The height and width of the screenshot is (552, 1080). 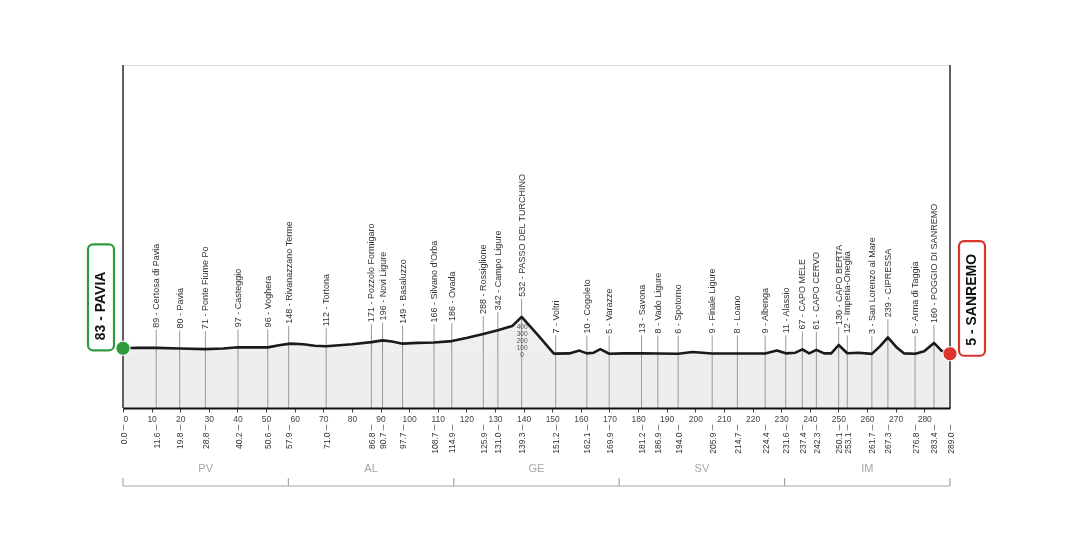 What do you see at coordinates (156, 440) in the screenshot?
I see `x2-tick-label: 11.6` at bounding box center [156, 440].